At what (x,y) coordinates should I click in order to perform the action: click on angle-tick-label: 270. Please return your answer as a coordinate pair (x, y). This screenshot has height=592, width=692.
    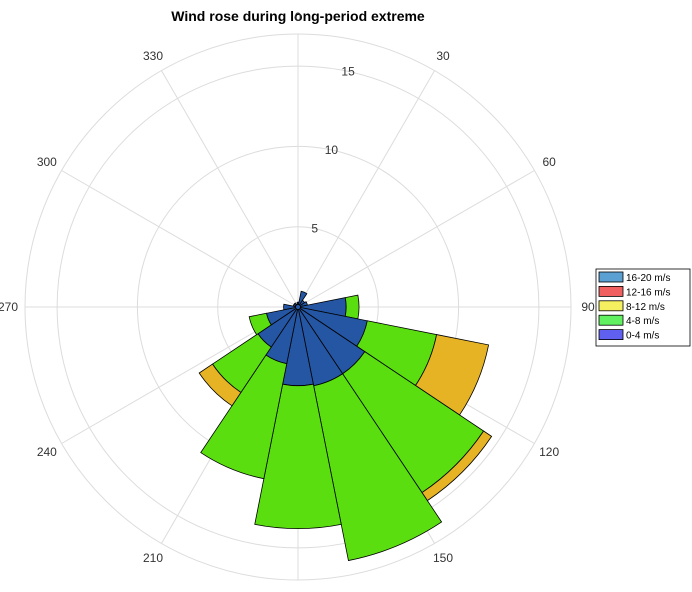
    Looking at the image, I should click on (9, 307).